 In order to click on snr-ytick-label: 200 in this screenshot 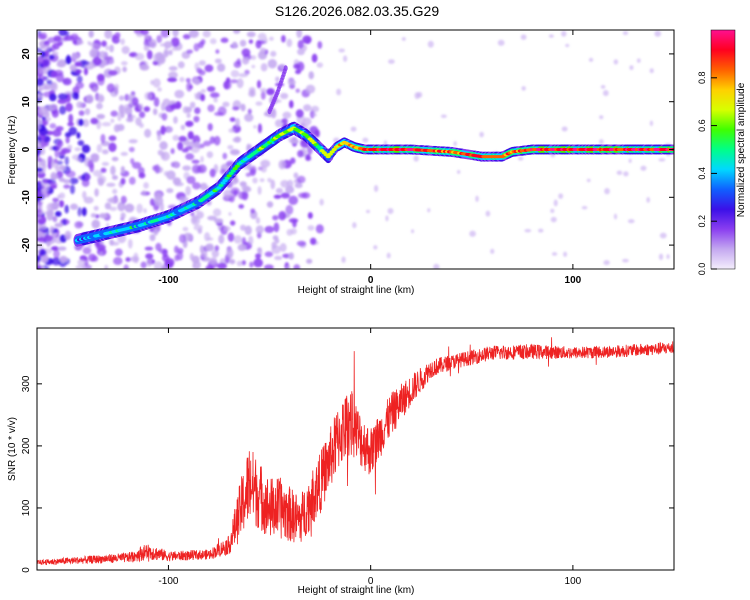, I will do `click(26, 445)`.